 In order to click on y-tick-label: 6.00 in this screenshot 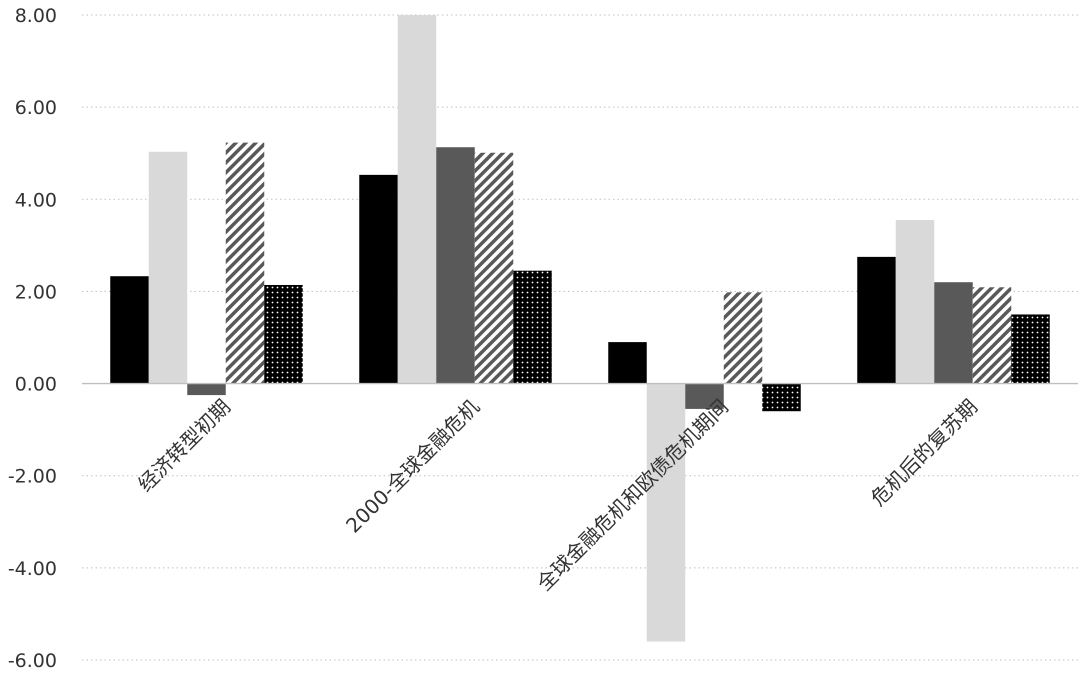, I will do `click(36, 108)`.